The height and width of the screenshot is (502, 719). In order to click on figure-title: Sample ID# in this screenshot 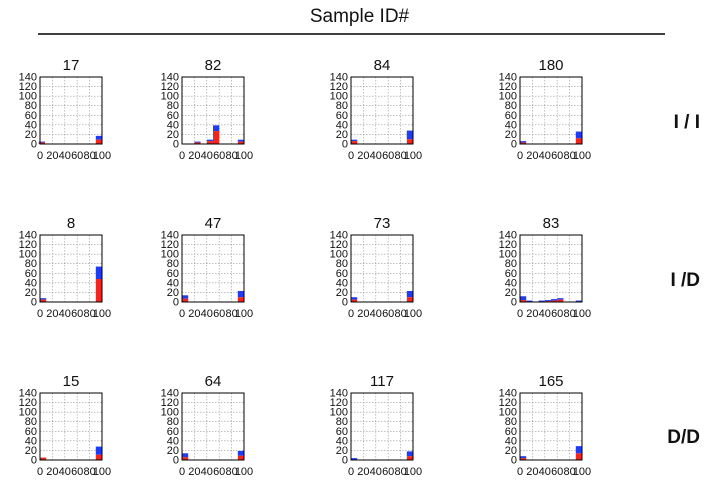, I will do `click(359, 17)`.